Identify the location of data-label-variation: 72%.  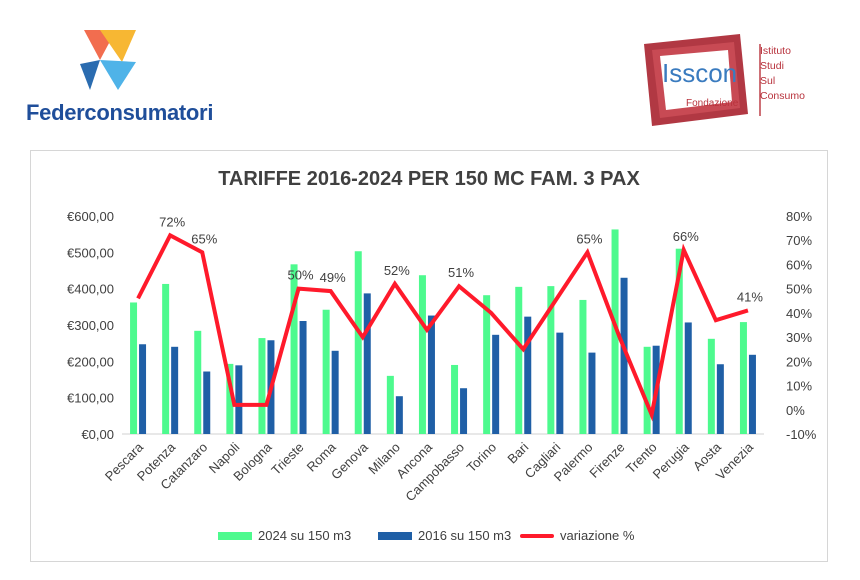
(172, 221).